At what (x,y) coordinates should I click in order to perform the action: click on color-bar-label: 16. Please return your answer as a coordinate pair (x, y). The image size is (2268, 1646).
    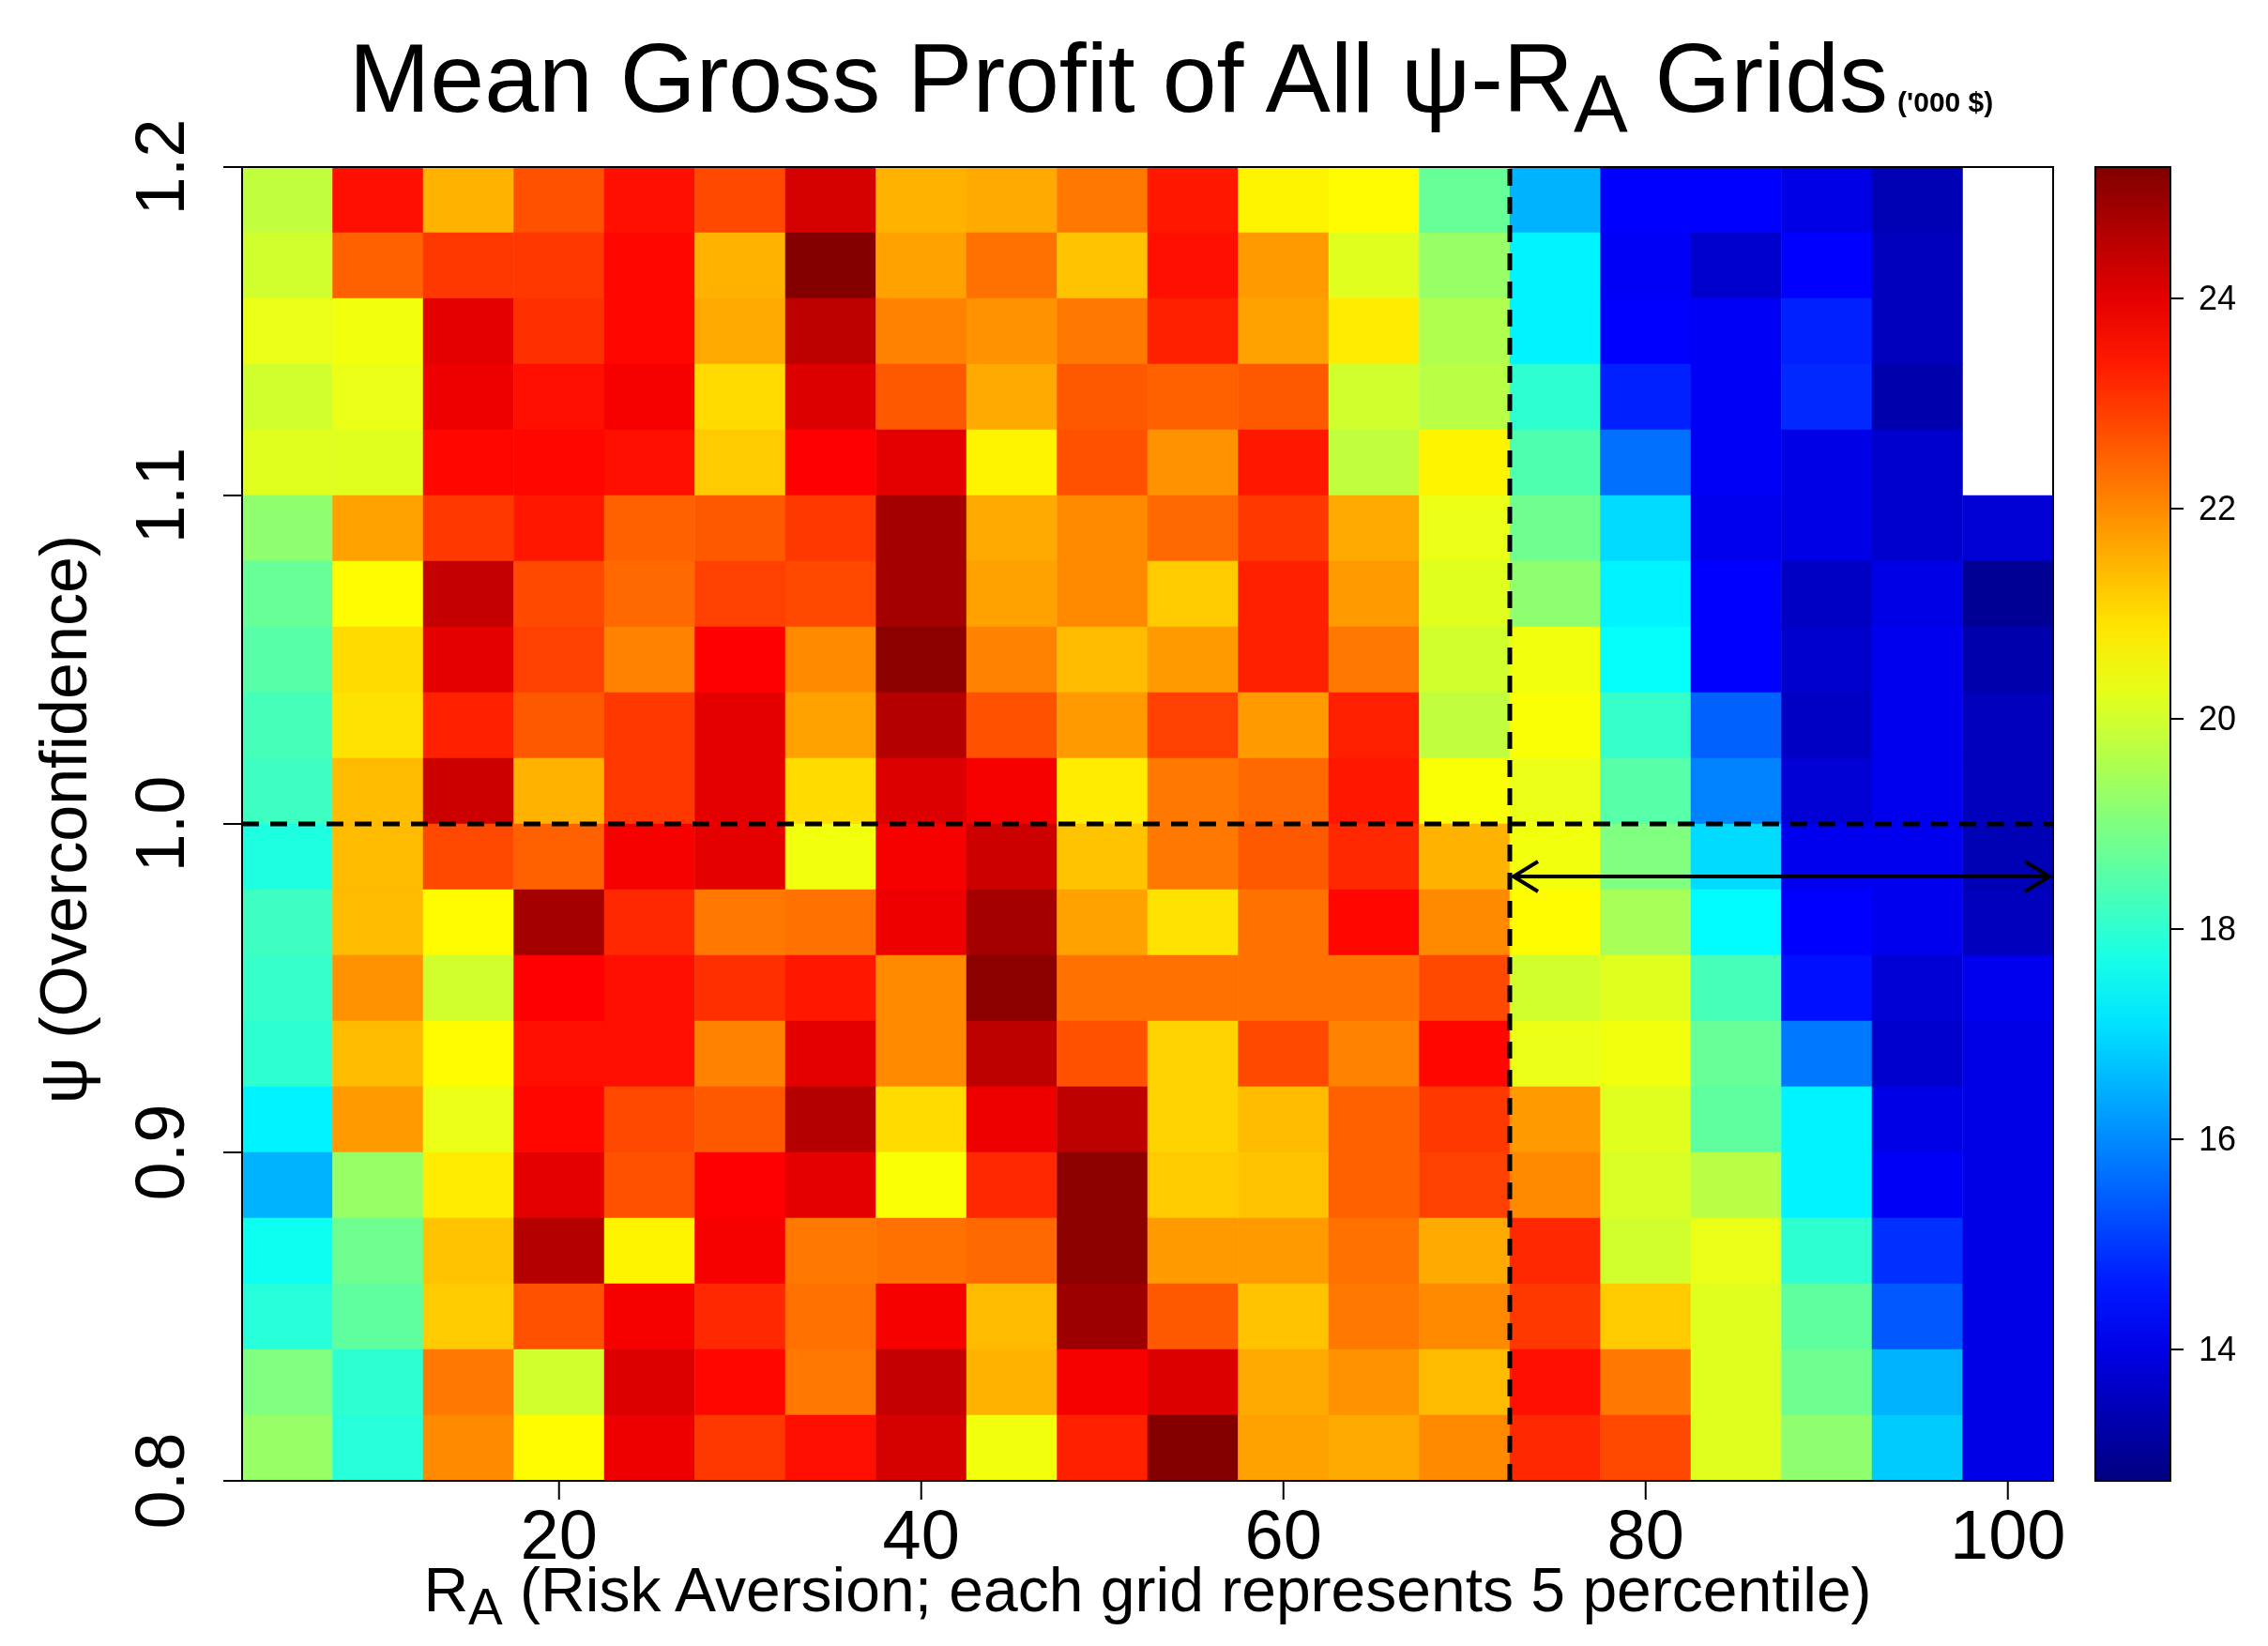
    Looking at the image, I should click on (2217, 1139).